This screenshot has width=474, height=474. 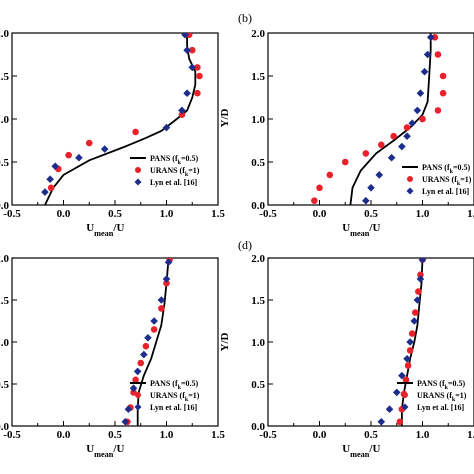 What do you see at coordinates (5, 301) in the screenshot?
I see `y-tick-label: 1.5` at bounding box center [5, 301].